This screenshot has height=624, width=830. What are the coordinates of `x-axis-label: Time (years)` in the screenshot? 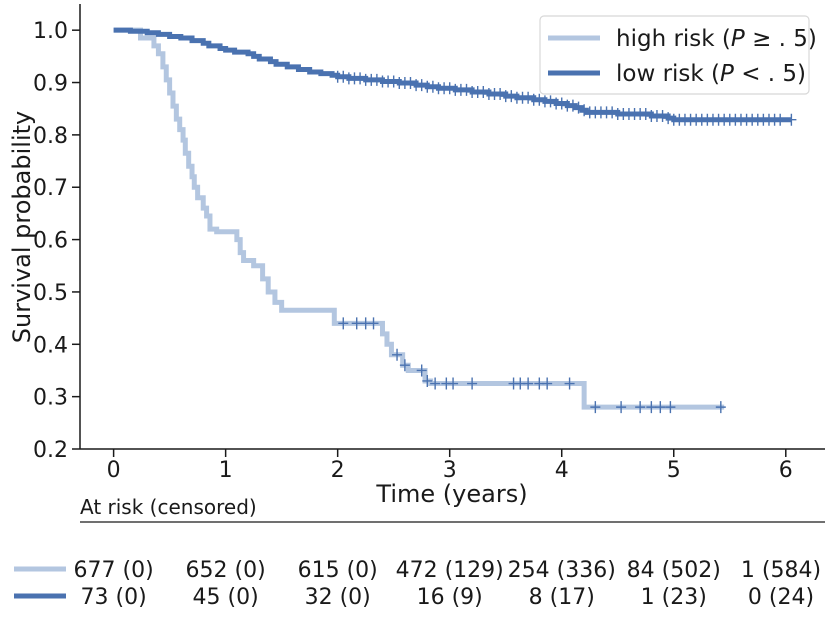 It's located at (451, 494).